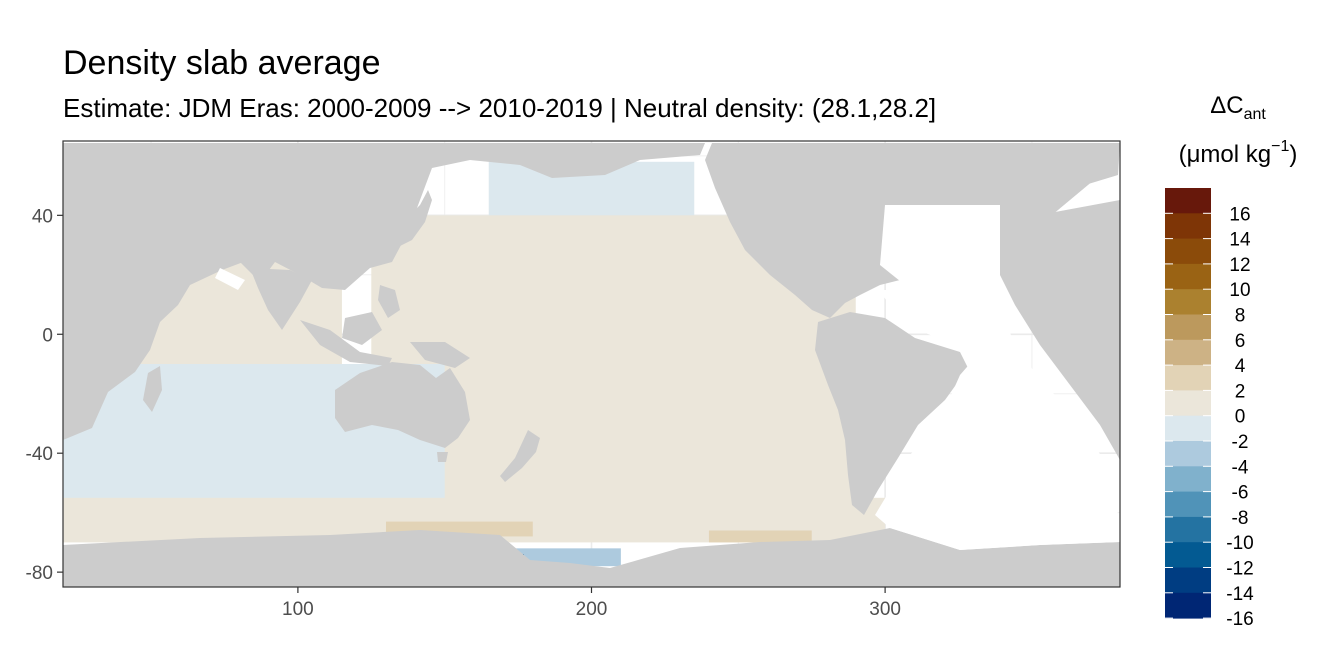  What do you see at coordinates (1239, 214) in the screenshot?
I see `legend-label: 16` at bounding box center [1239, 214].